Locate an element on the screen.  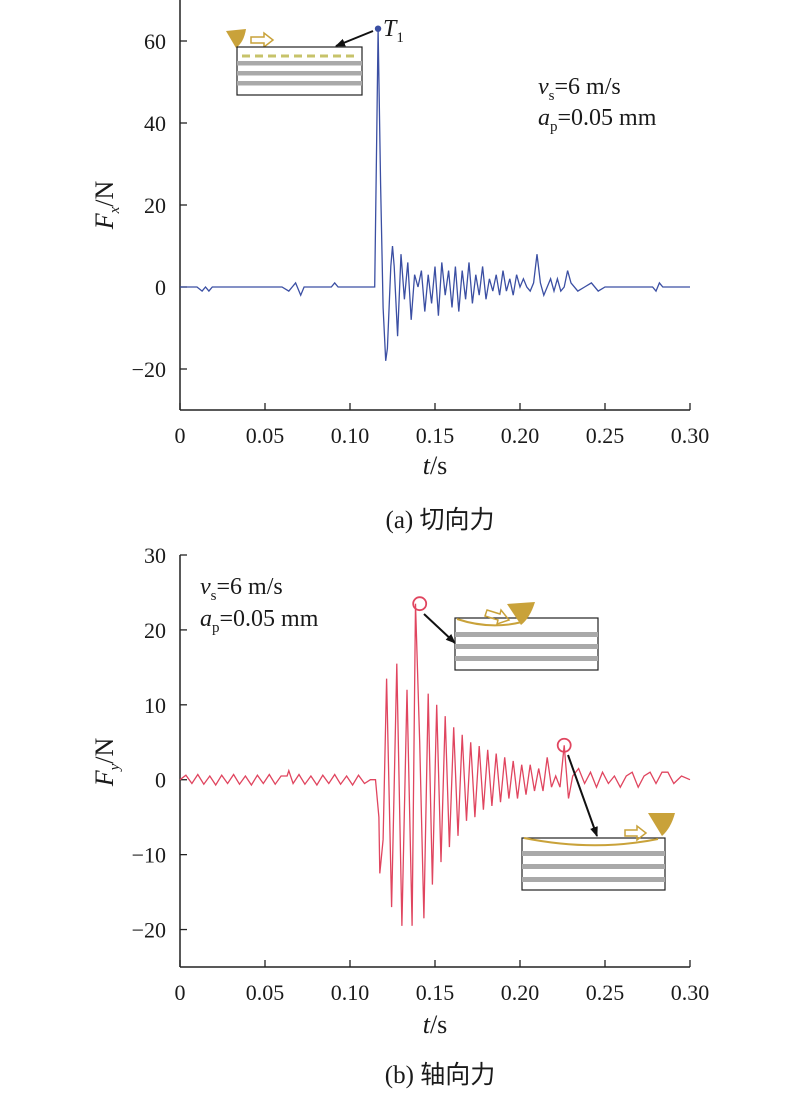
y-tick-label: 60 is located at coordinates (155, 41).